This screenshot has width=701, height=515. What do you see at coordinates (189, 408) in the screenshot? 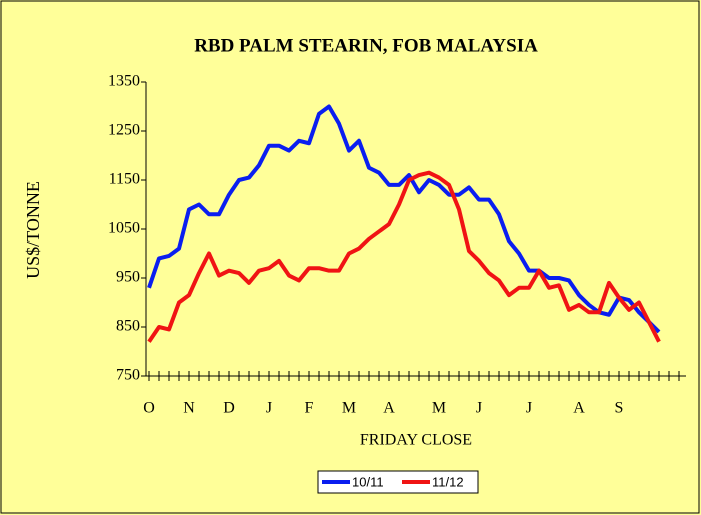
I see `x-tick-label: N` at bounding box center [189, 408].